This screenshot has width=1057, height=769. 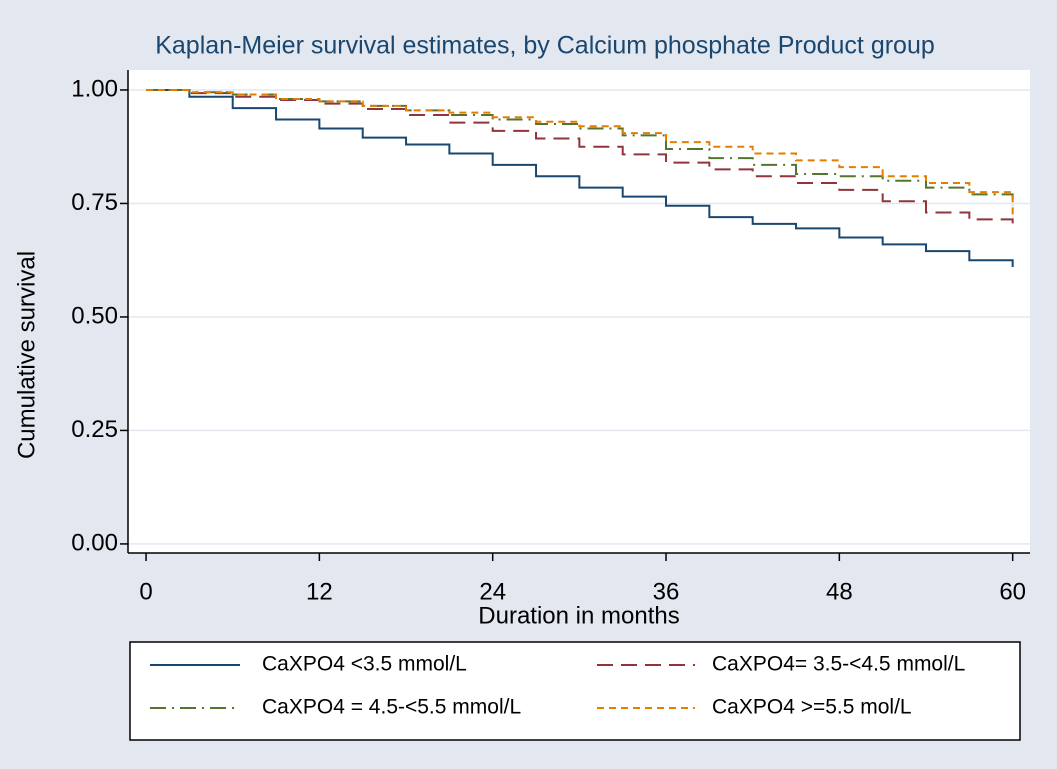 What do you see at coordinates (838, 664) in the screenshot?
I see `legend-label: CaXPO4= 3.5-<4.5 mmol/L` at bounding box center [838, 664].